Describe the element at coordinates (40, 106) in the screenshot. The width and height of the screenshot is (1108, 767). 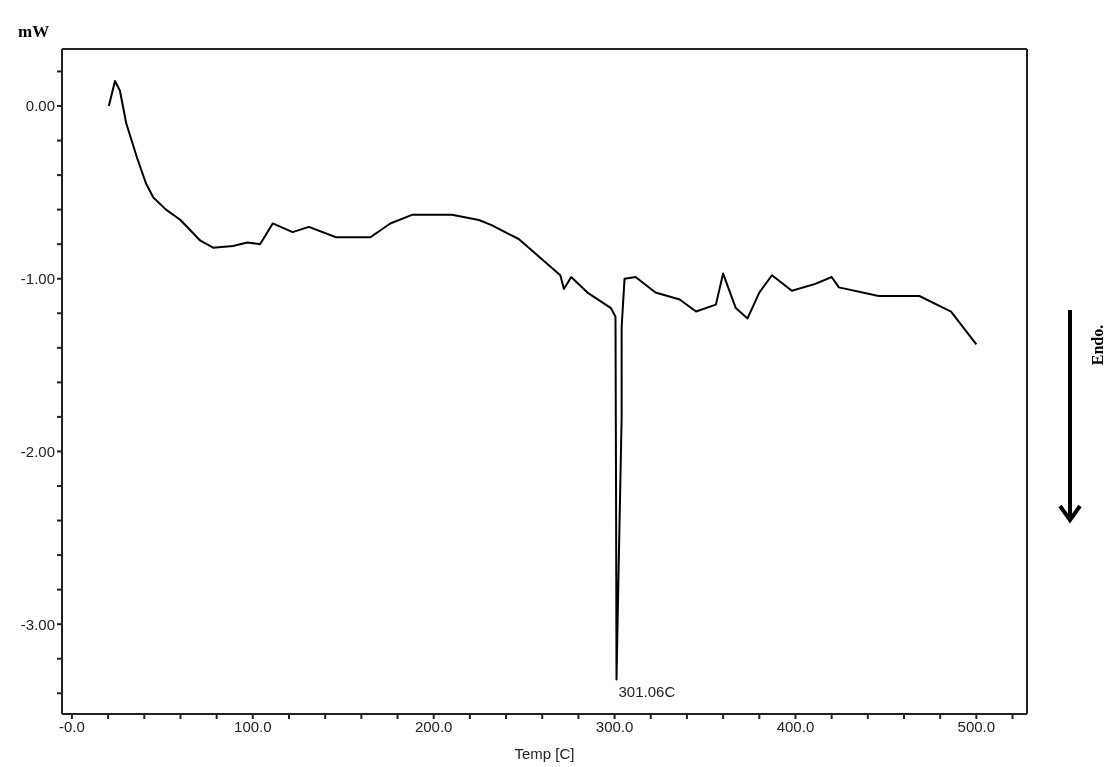
I see `y-tick-label: 0.00` at that location.